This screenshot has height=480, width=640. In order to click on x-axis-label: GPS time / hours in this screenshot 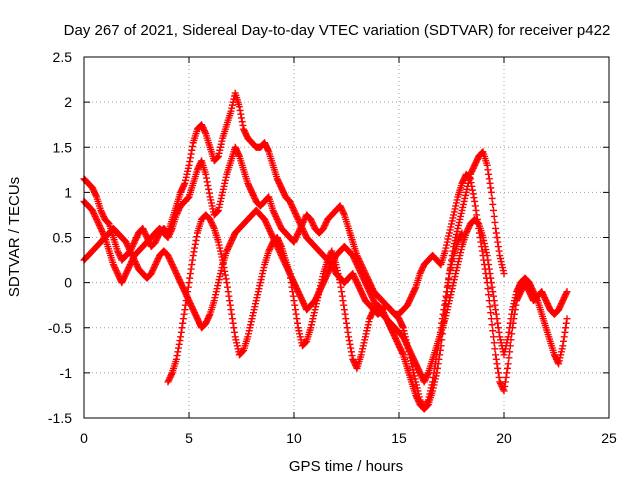, I will do `click(346, 466)`.